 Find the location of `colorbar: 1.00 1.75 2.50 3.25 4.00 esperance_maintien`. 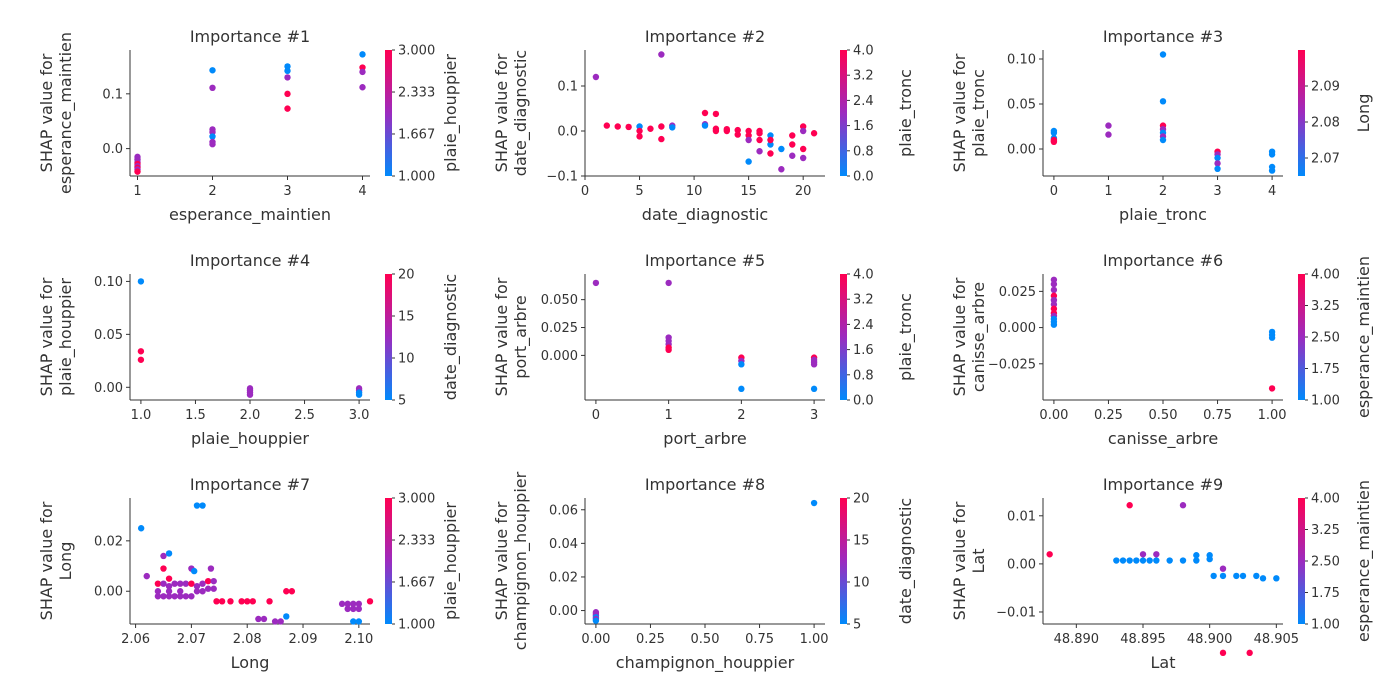

colorbar: 1.00 1.75 2.50 3.25 4.00 esperance_maintien is located at coordinates (1336, 337).